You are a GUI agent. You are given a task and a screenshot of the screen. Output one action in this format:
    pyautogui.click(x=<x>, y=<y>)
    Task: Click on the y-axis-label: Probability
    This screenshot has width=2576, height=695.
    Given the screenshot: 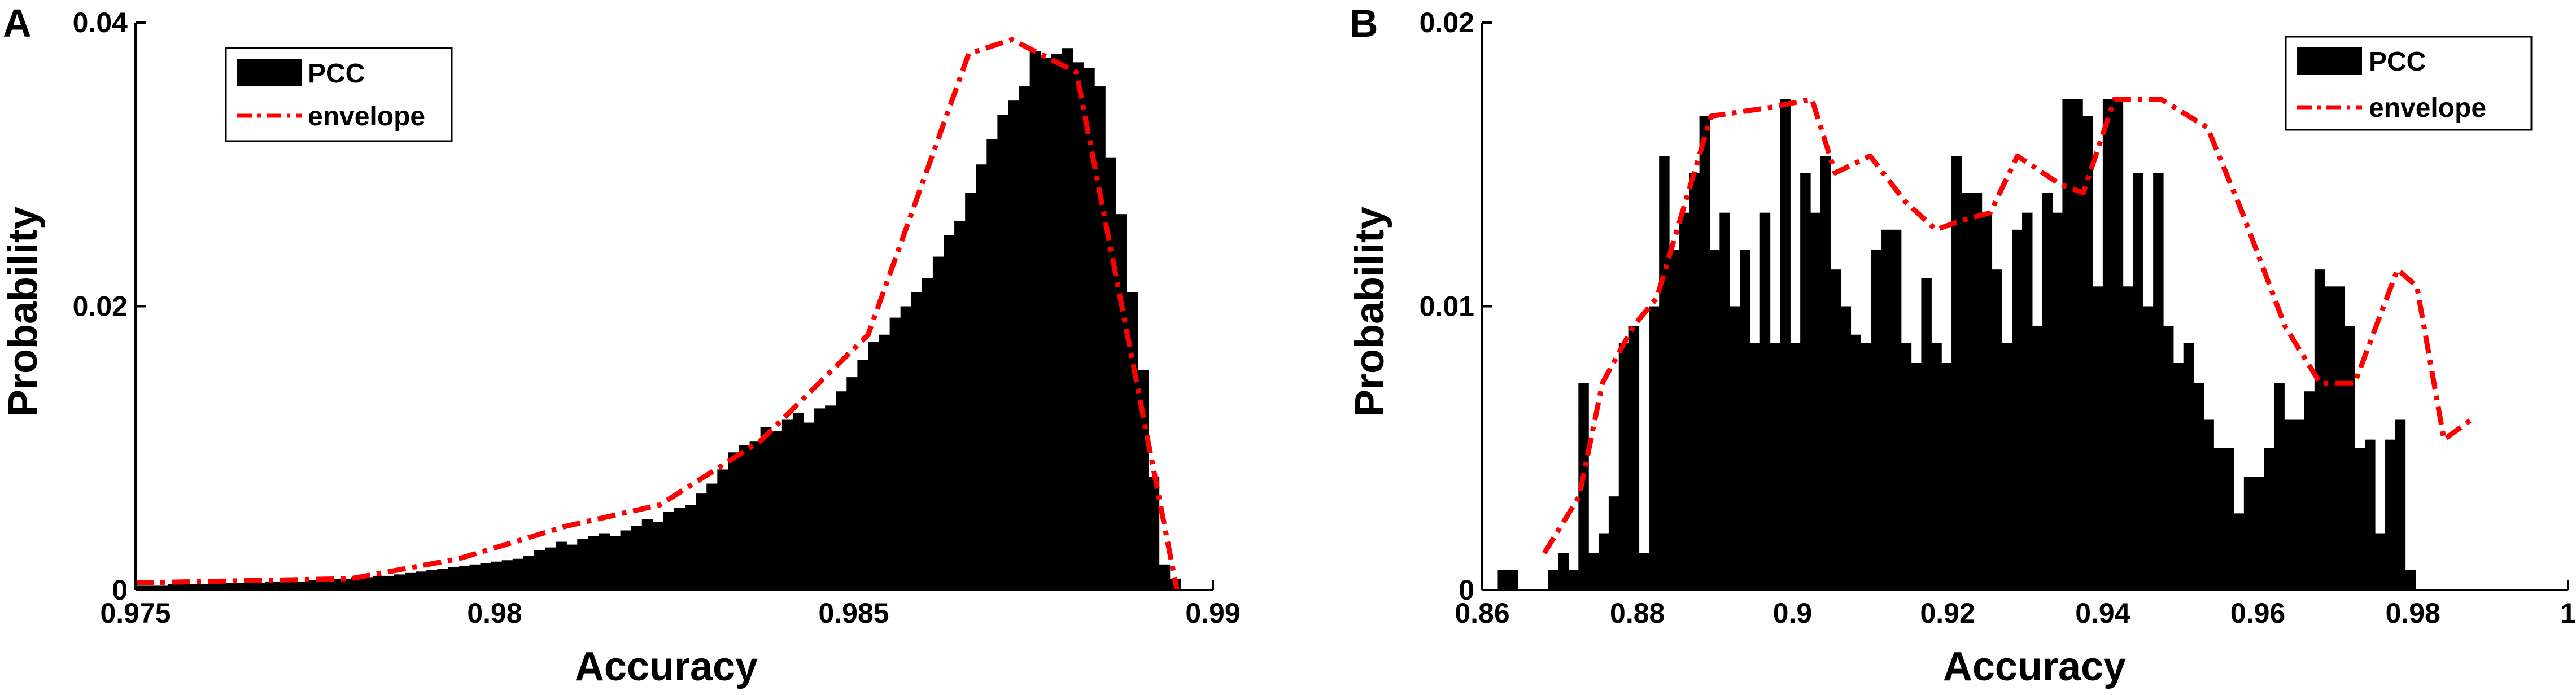 What is the action you would take?
    pyautogui.click(x=24, y=312)
    